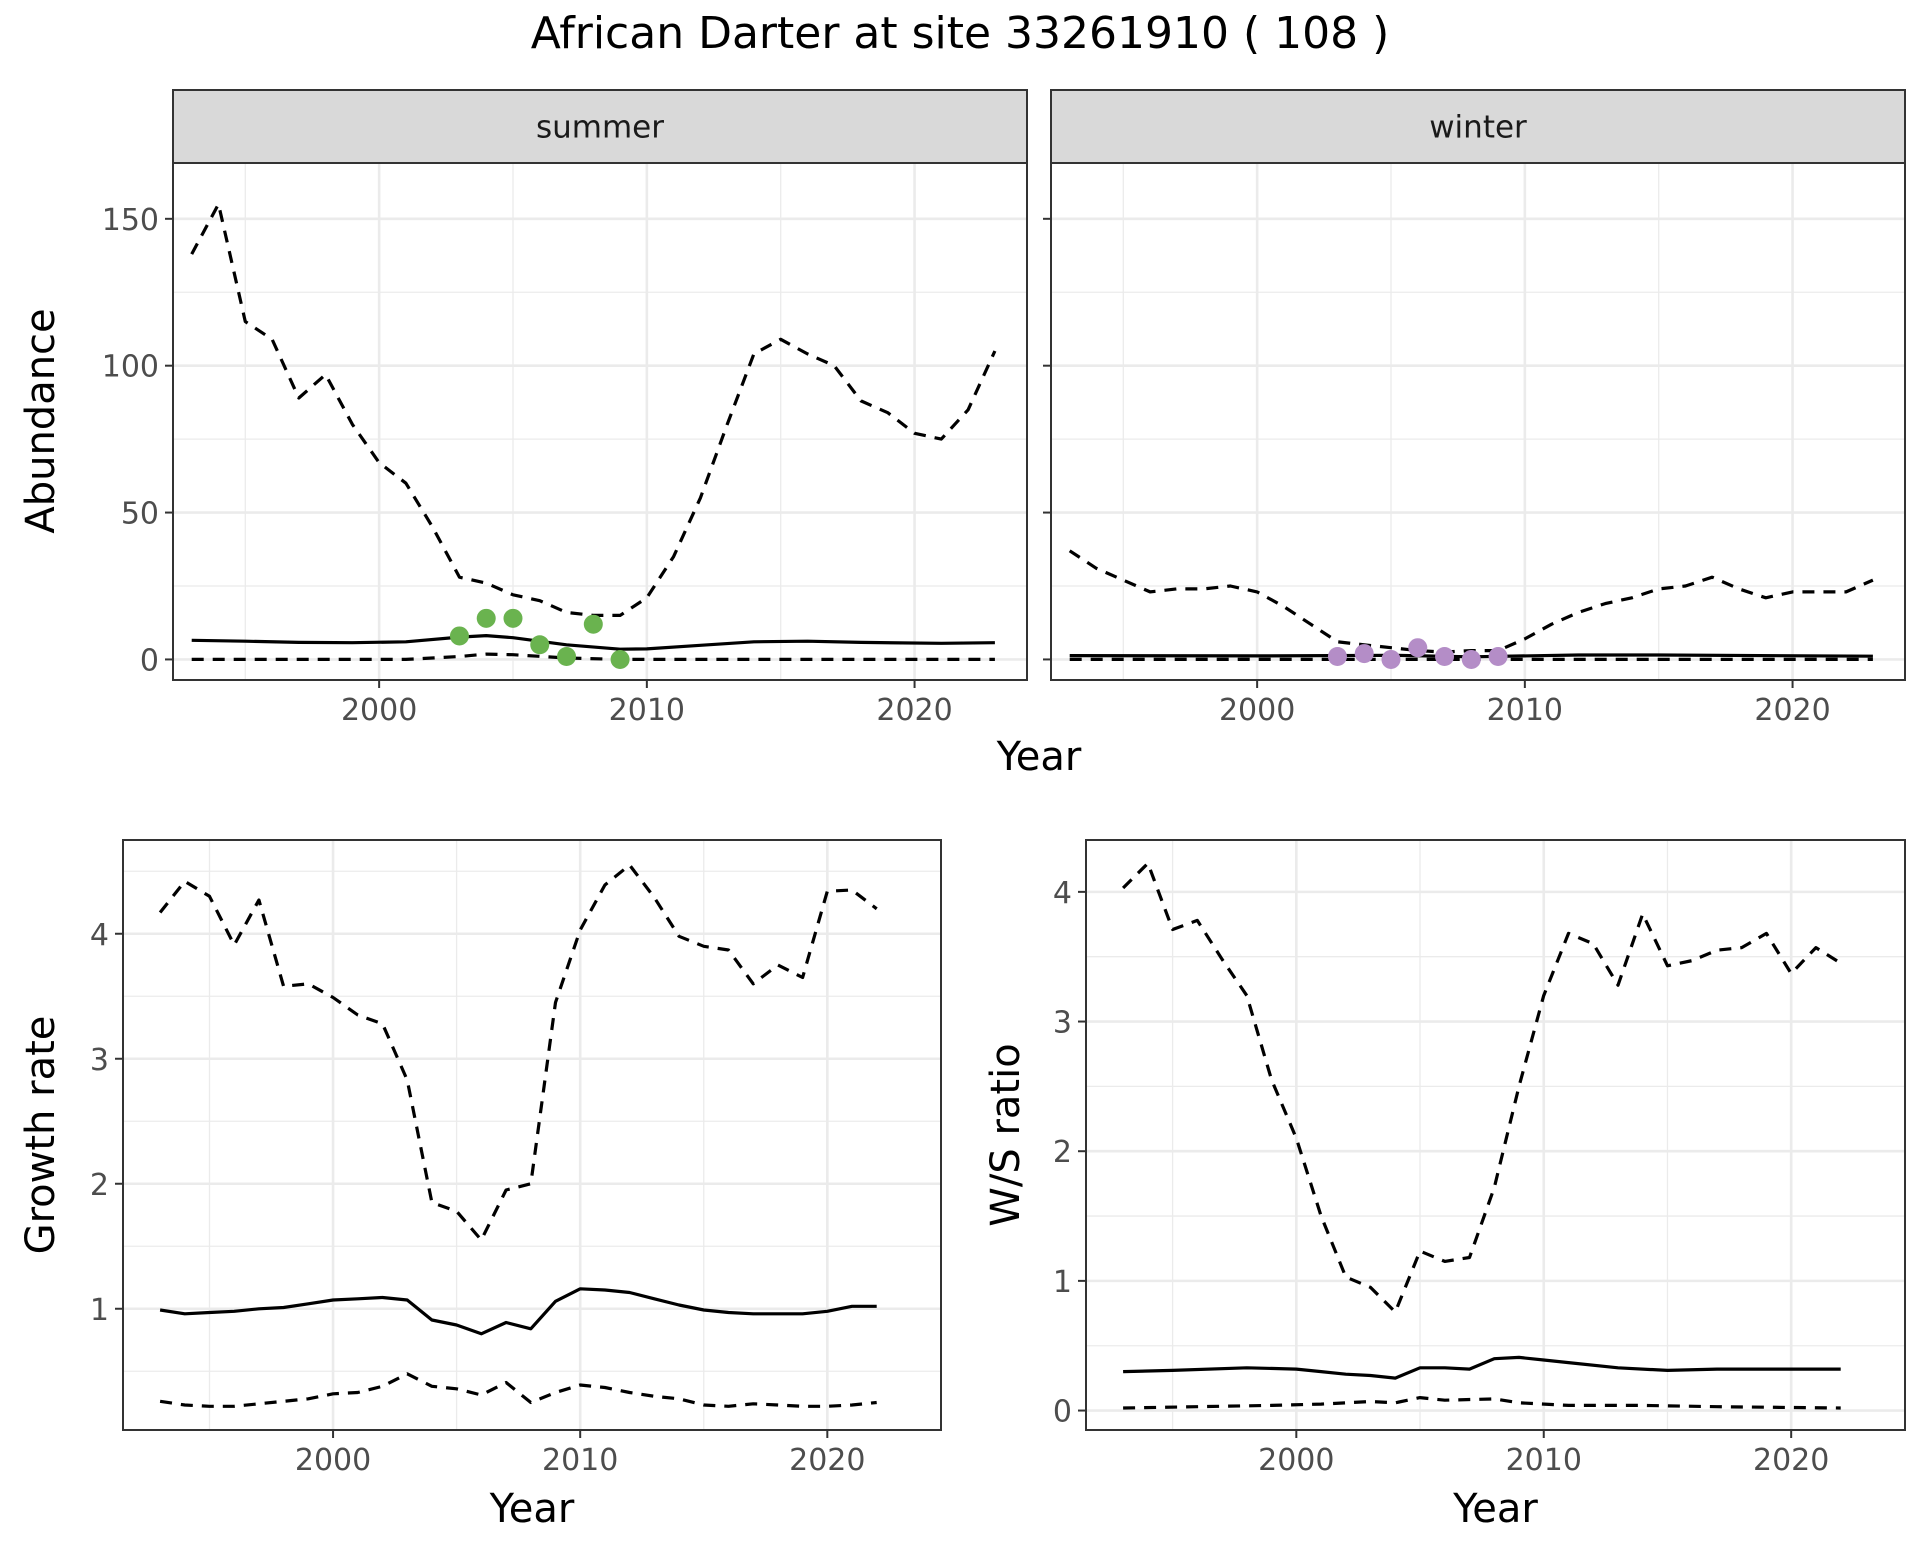  I want to click on strip-summer, so click(600, 126).